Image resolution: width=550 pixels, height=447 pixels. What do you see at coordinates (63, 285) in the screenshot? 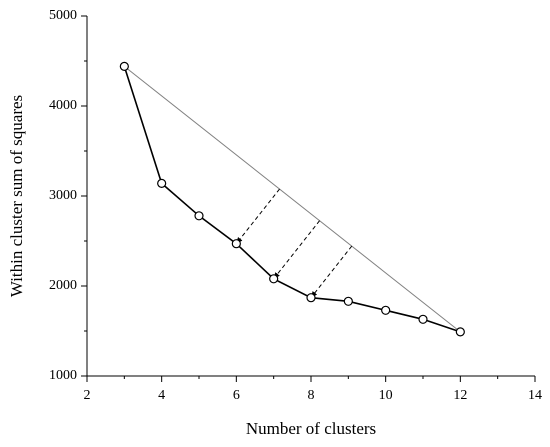
I see `y-tick-label: 2000` at bounding box center [63, 285].